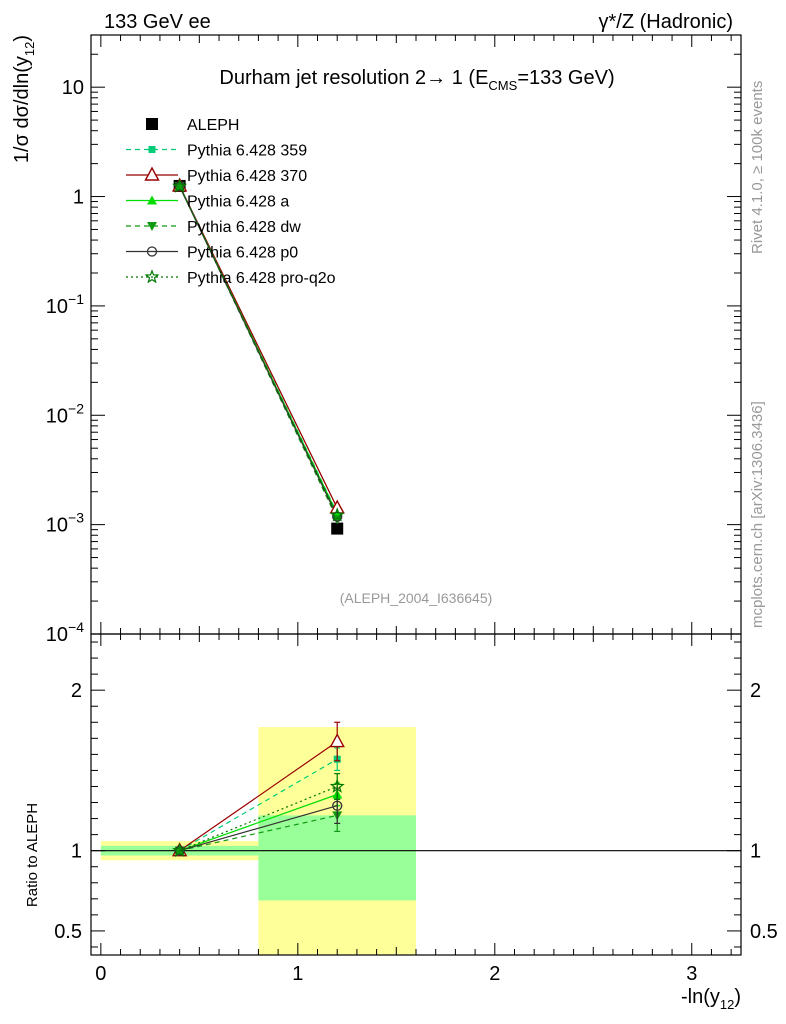  What do you see at coordinates (65, 413) in the screenshot?
I see `y-tick-label: 10⁻²` at bounding box center [65, 413].